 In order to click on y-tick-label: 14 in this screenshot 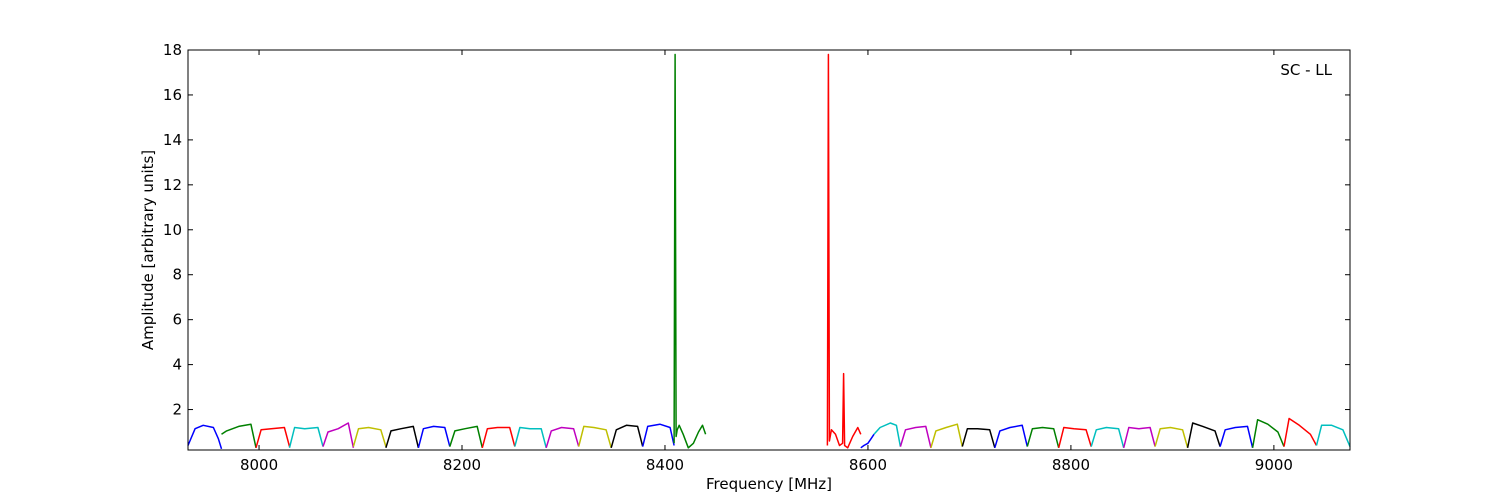, I will do `click(172, 140)`.